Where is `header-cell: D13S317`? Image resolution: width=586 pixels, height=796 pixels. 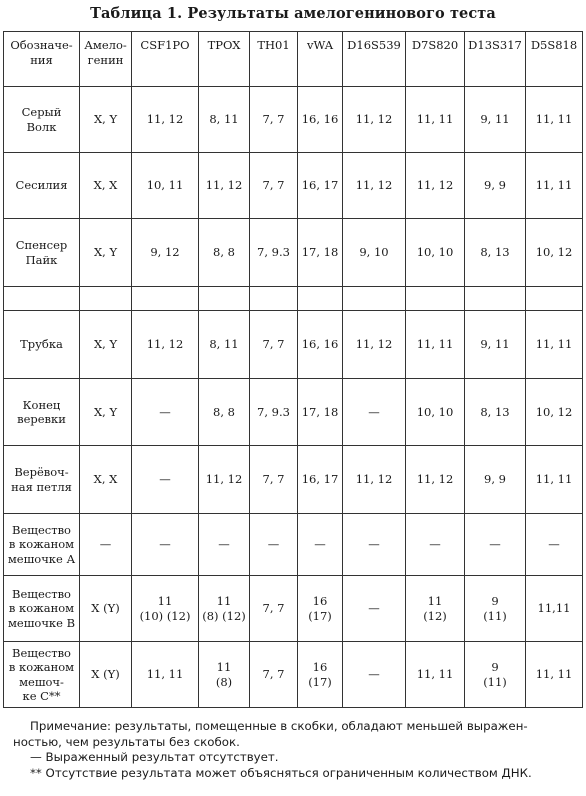
header-cell: D13S317 is located at coordinates (495, 59).